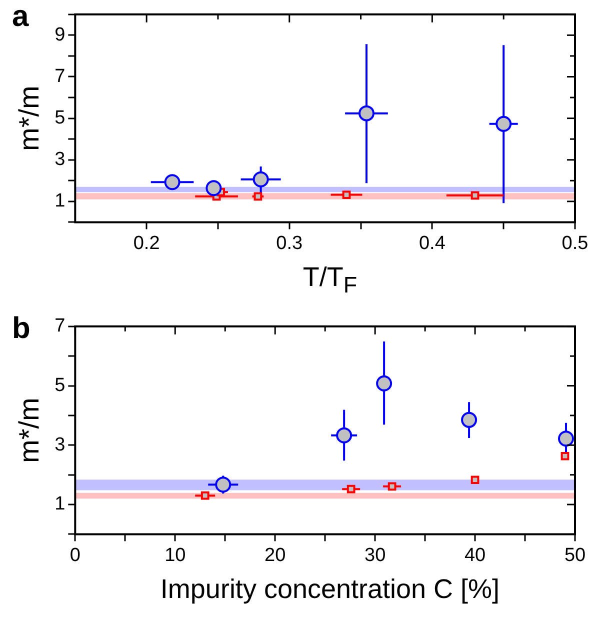  I want to click on y-tick-label: 9, so click(60, 35).